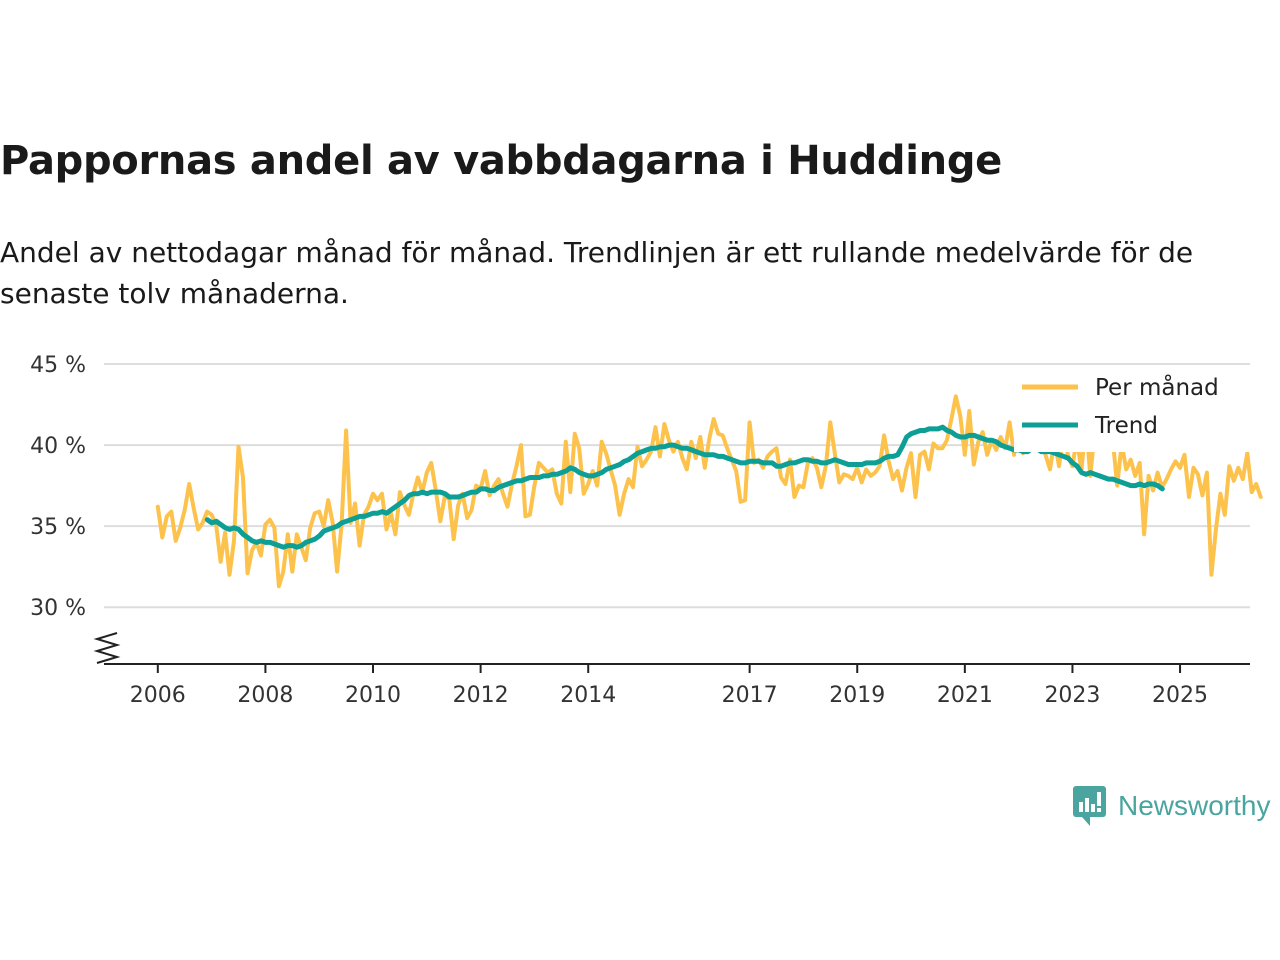  Describe the element at coordinates (684, 487) in the screenshot. I see `series-line-trend` at that location.